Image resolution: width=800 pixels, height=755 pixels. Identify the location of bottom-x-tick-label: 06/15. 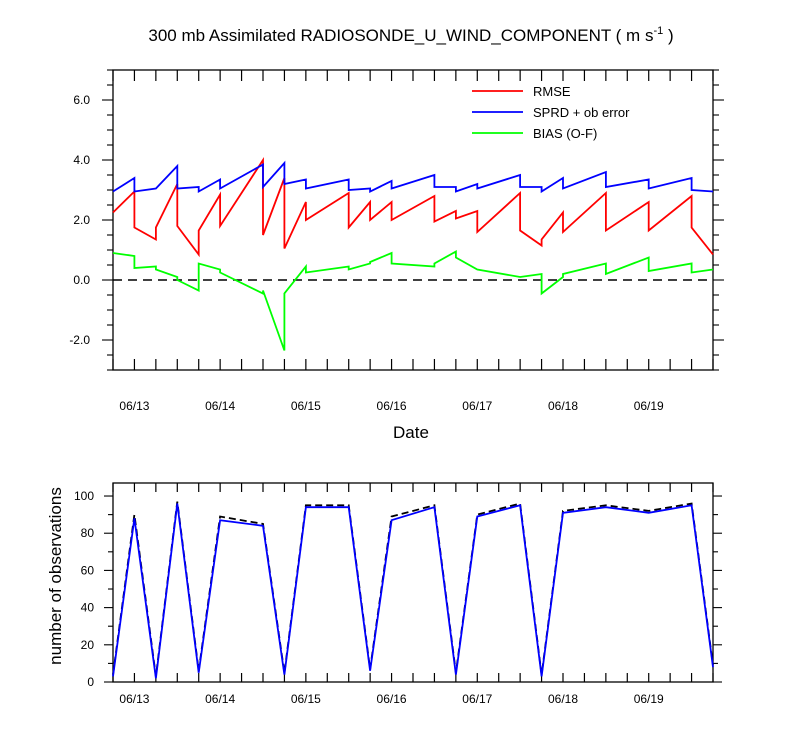
(306, 699).